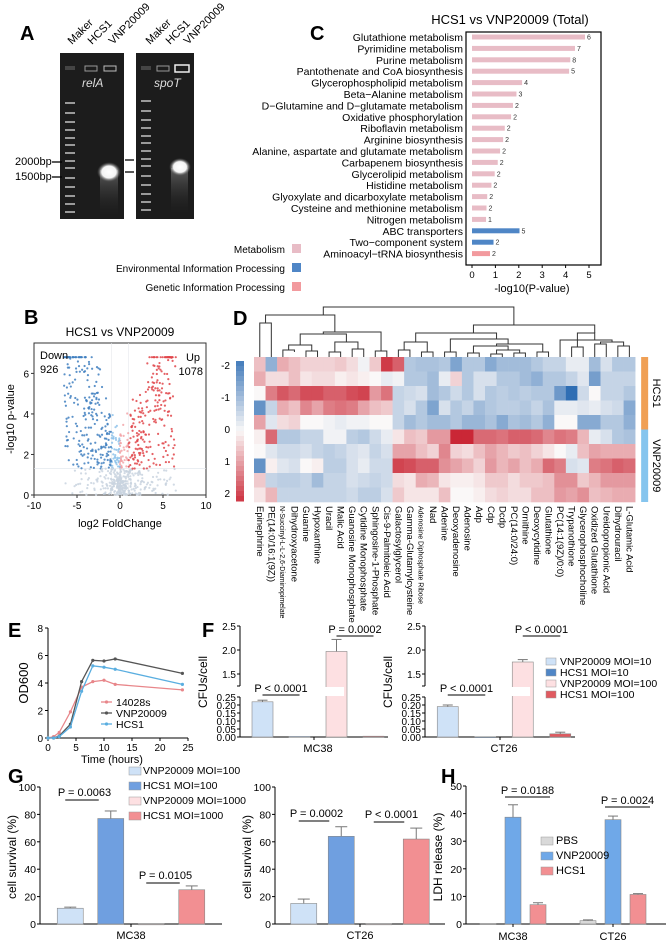 Image resolution: width=672 pixels, height=948 pixels. Describe the element at coordinates (656, 393) in the screenshot. I see `row-group-label: HCS1` at that location.